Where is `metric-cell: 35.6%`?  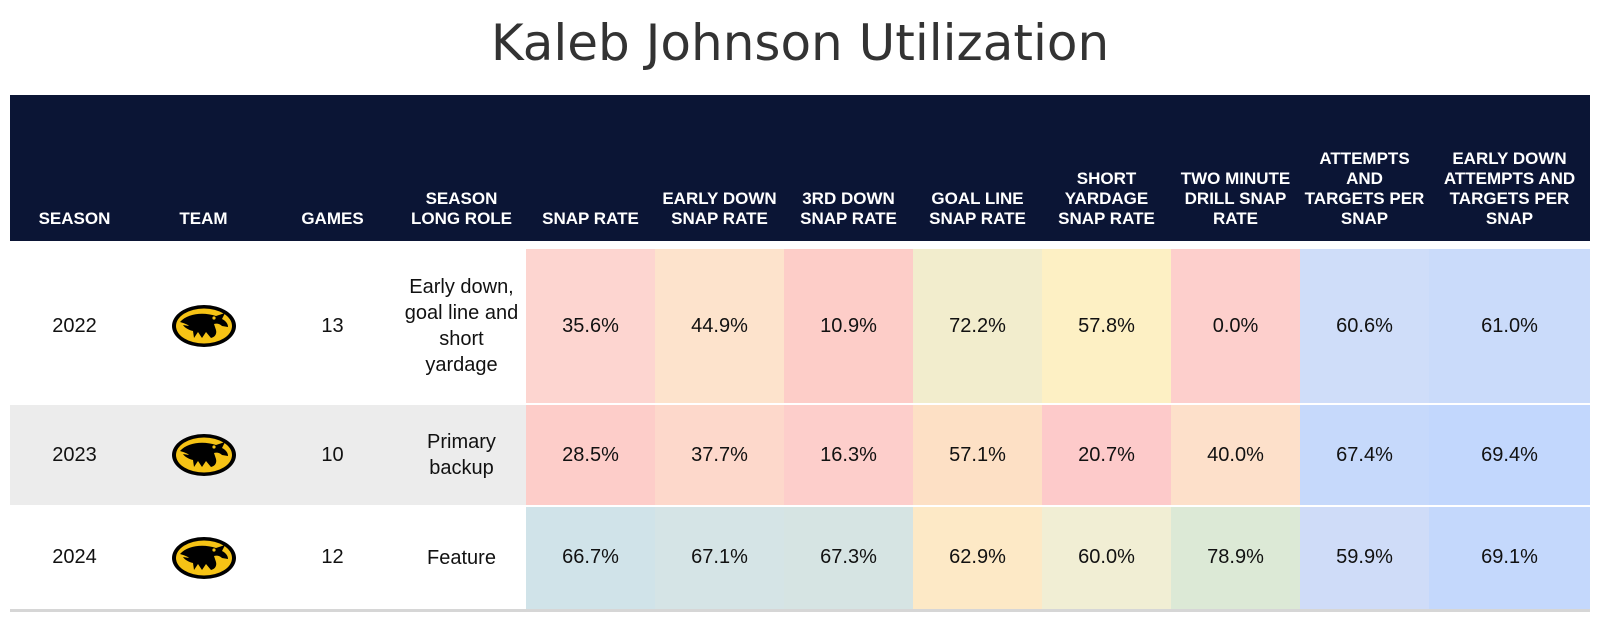
metric-cell: 35.6% is located at coordinates (590, 326).